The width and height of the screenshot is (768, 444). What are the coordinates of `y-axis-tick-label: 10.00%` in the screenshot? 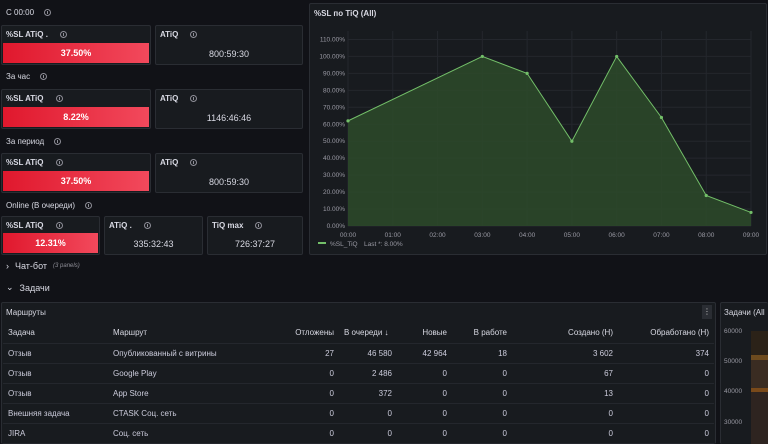 It's located at (334, 209).